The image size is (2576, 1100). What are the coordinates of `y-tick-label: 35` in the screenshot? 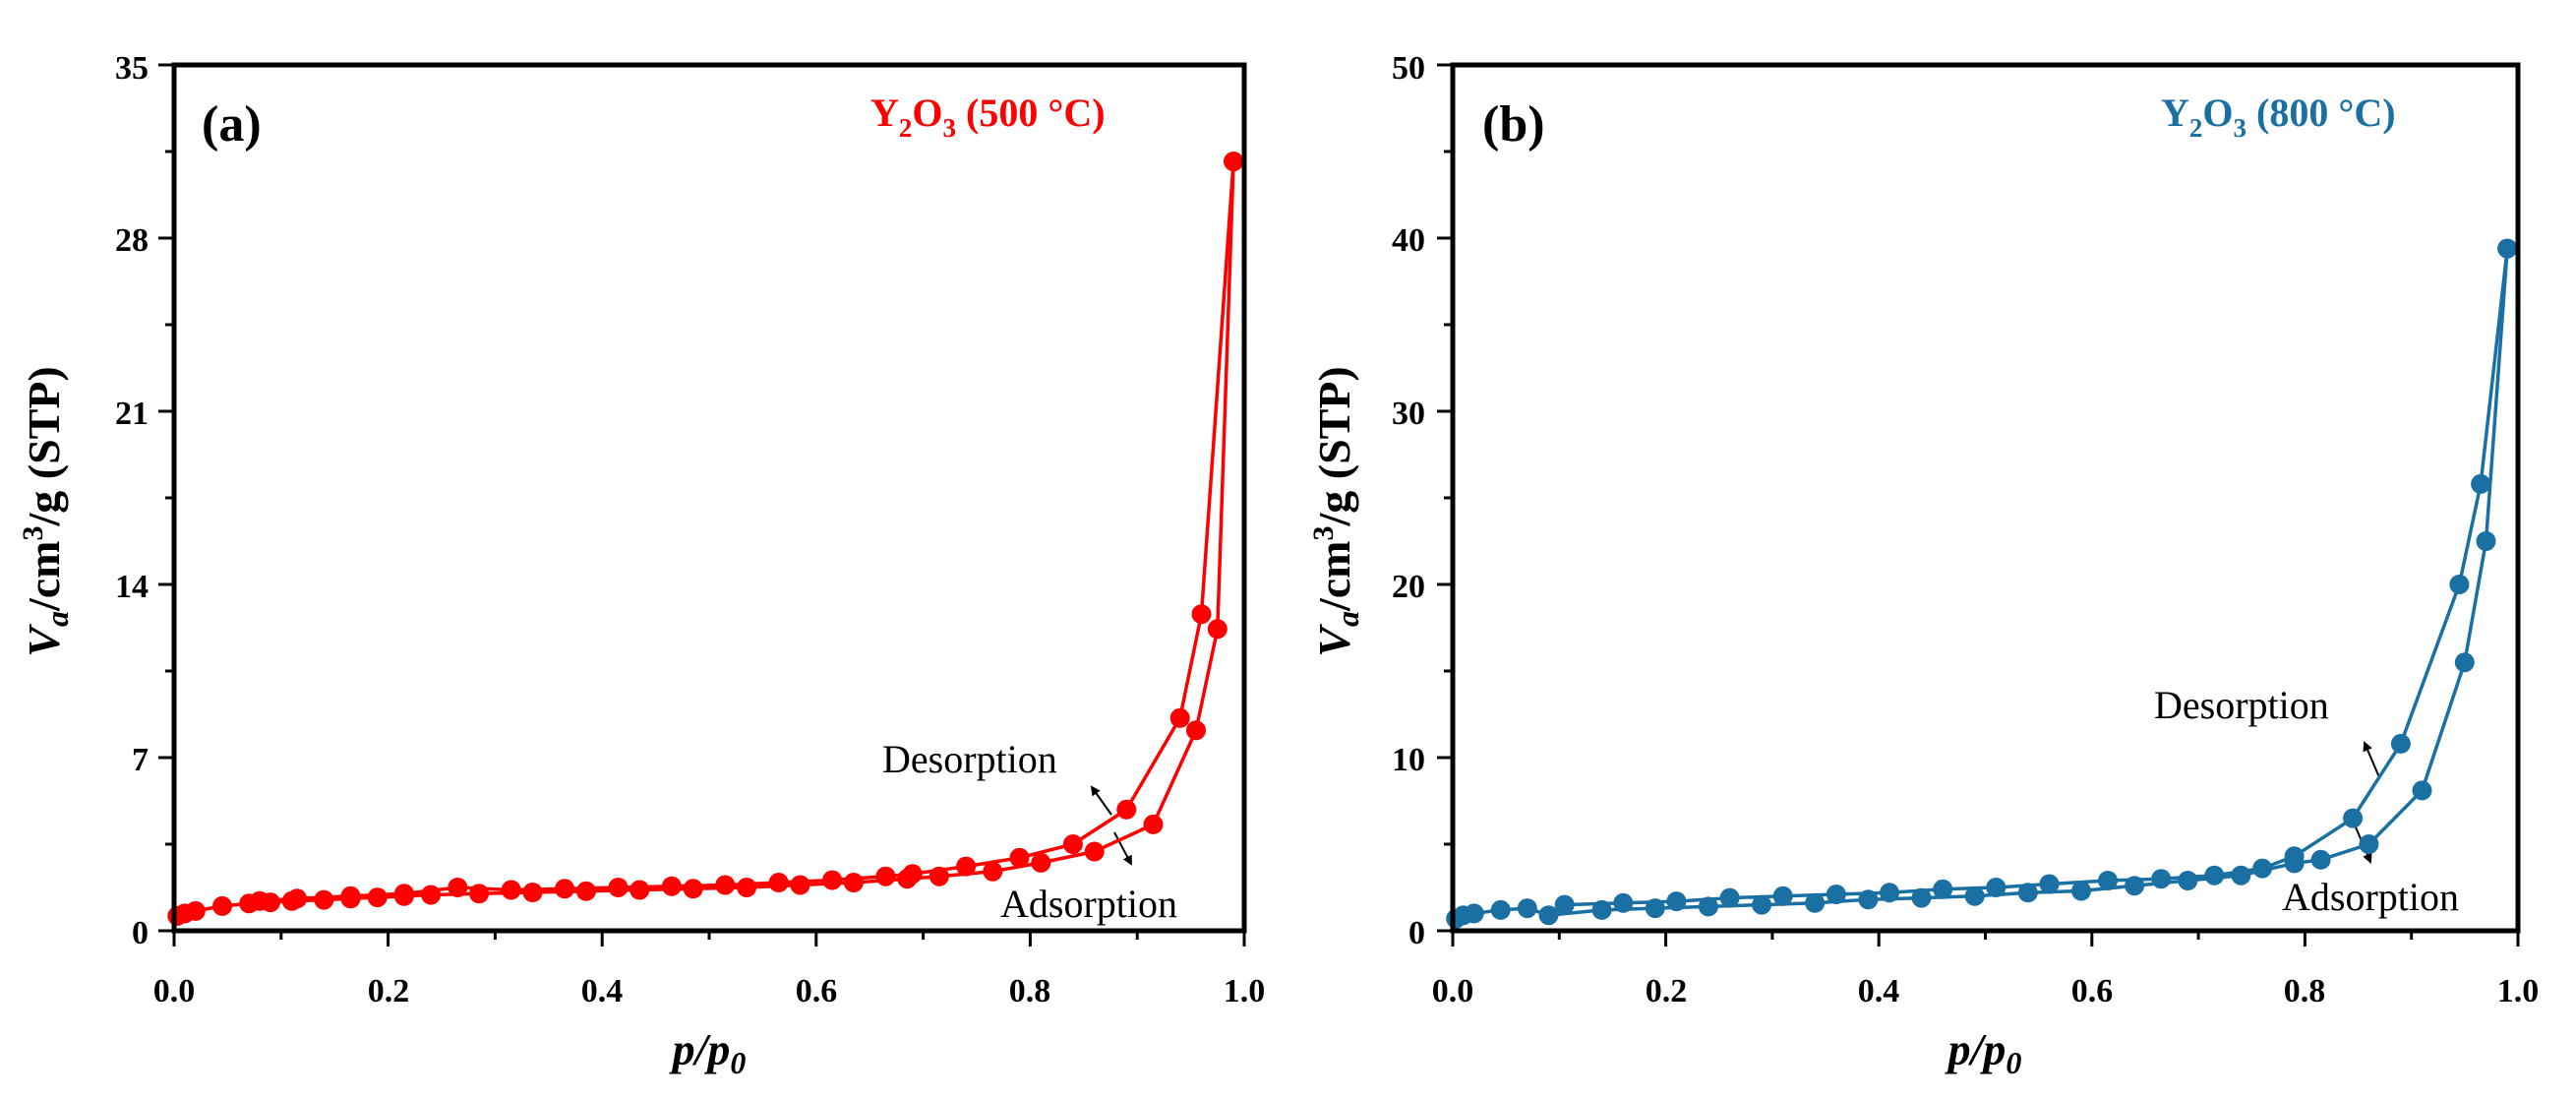 It's located at (132, 68).